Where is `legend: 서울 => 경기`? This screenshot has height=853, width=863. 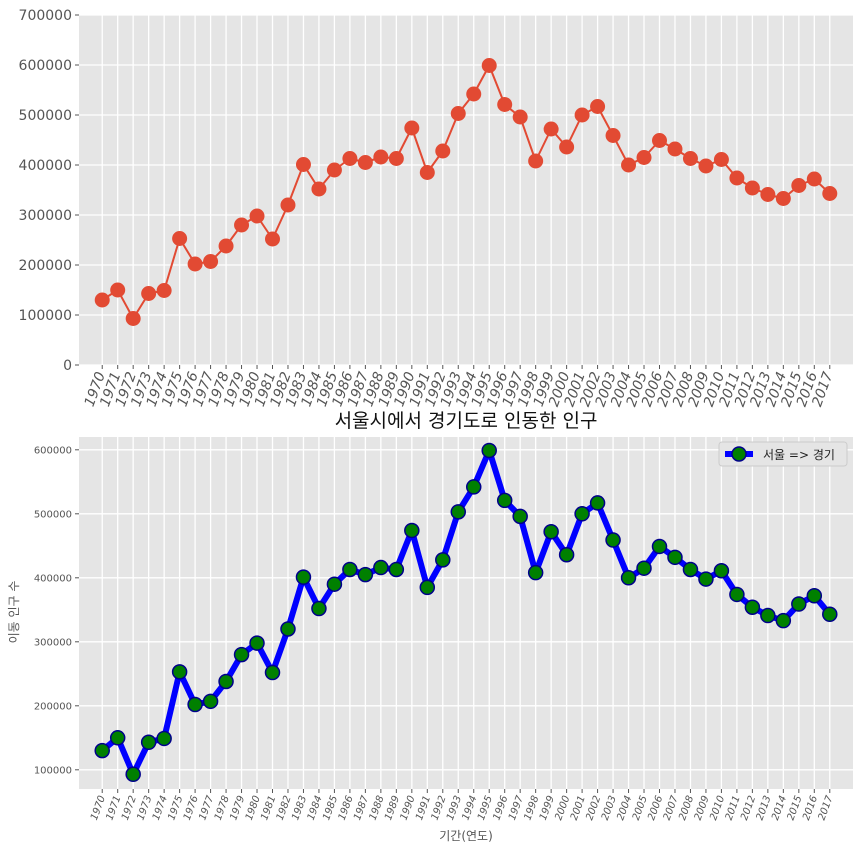 legend: 서울 => 경기 is located at coordinates (783, 454).